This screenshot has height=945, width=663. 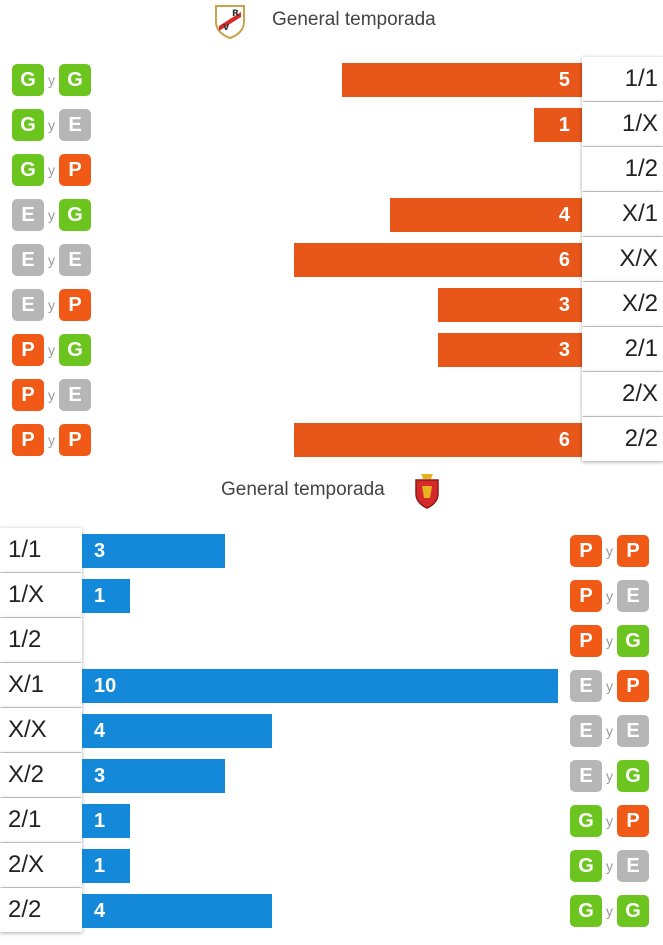 What do you see at coordinates (438, 440) in the screenshot?
I see `top-bar: 6` at bounding box center [438, 440].